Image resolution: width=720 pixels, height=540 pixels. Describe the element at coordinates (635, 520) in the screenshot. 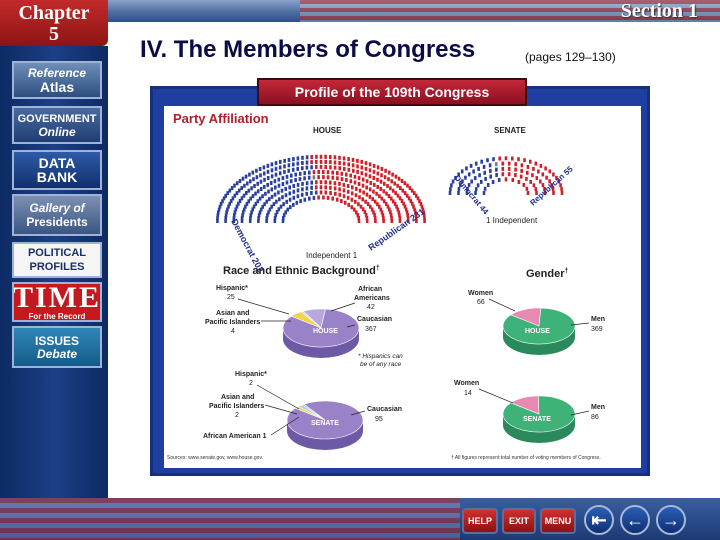

I see `back-arrow-icon: ←` at that location.